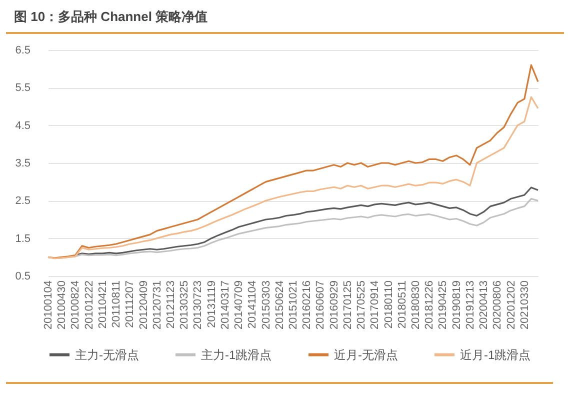 Image resolution: width=570 pixels, height=400 pixels. What do you see at coordinates (225, 305) in the screenshot?
I see `x-tick-label: 20140317` at bounding box center [225, 305].